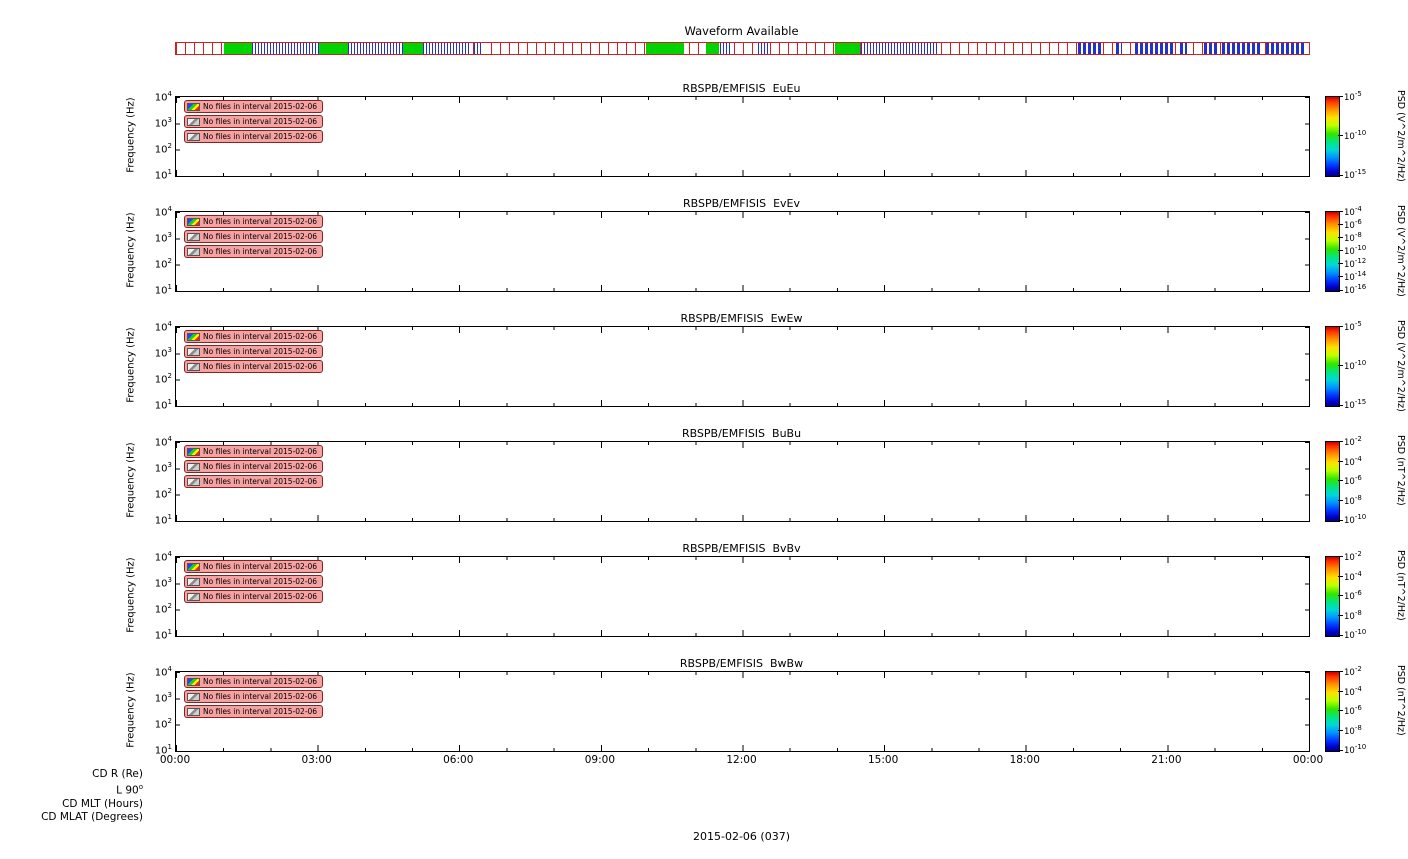  I want to click on colorbar-tick-label: 10-5, so click(1350, 96).